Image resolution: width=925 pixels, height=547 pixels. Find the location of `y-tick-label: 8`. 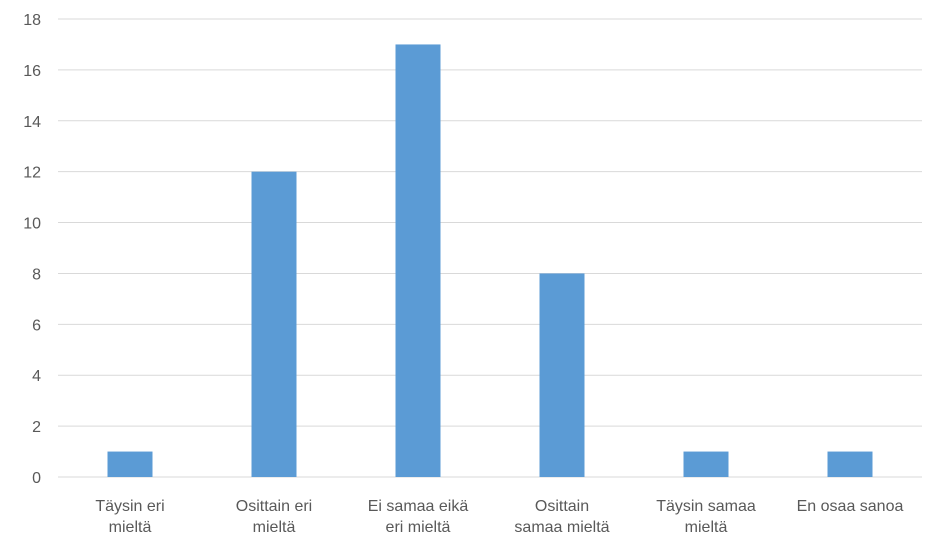

y-tick-label: 8 is located at coordinates (36, 274).